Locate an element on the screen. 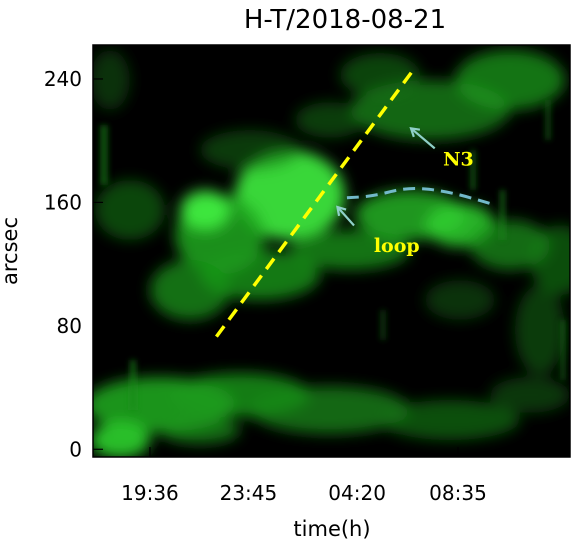 The width and height of the screenshot is (584, 547). y-axis-label: arcsec is located at coordinates (11, 251).